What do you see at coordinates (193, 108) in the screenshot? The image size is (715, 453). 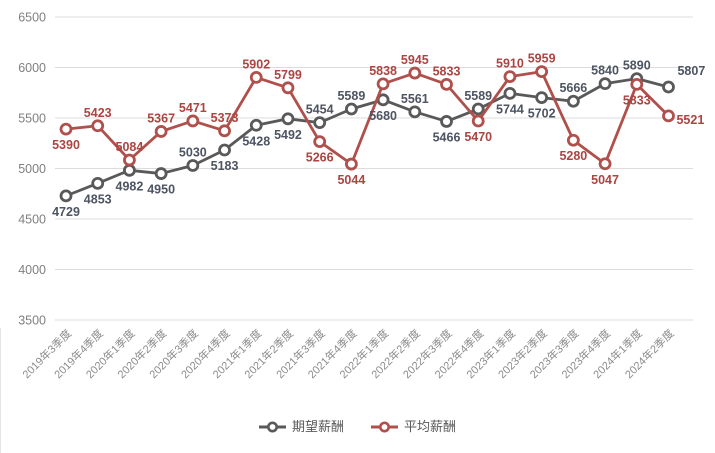 I see `data-point-label: 5471` at bounding box center [193, 108].